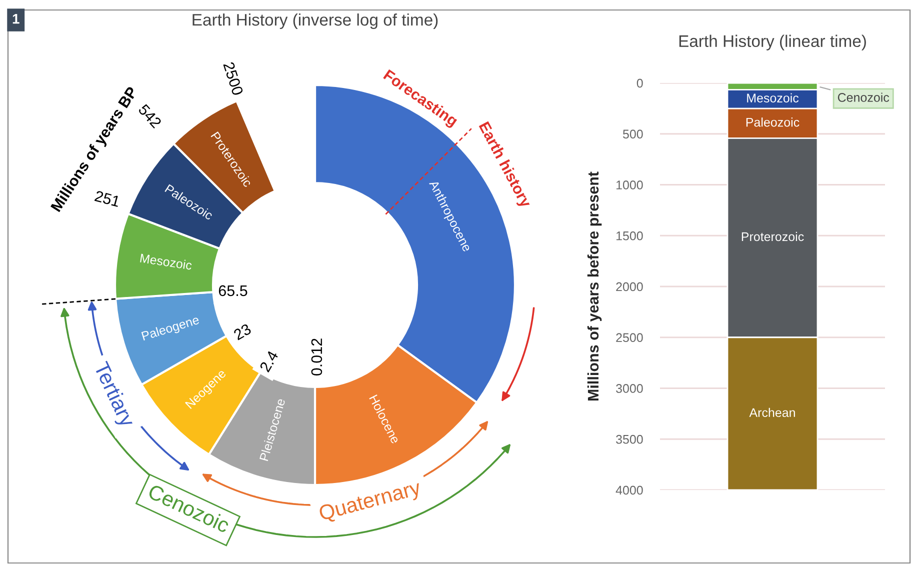 Image resolution: width=911 pixels, height=565 pixels. What do you see at coordinates (629, 185) in the screenshot?
I see `y-tick-label: 1000` at bounding box center [629, 185].